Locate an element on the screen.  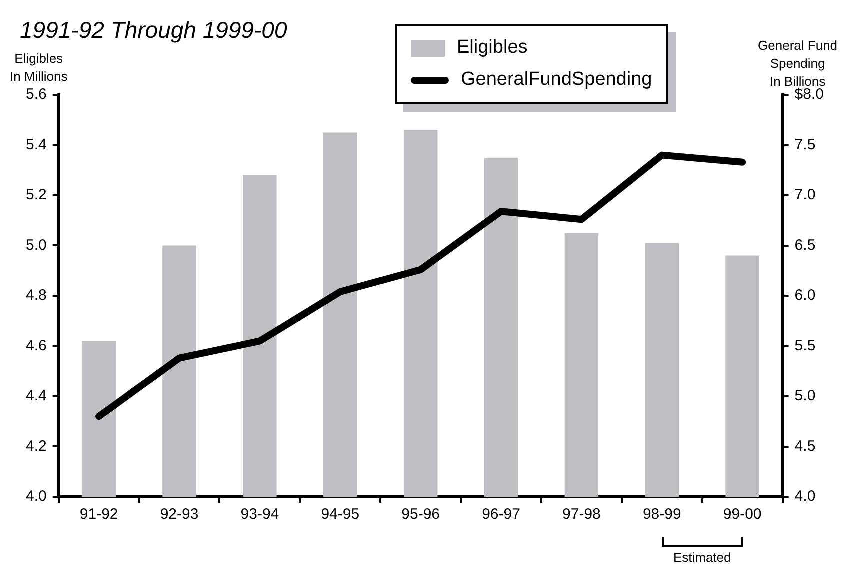
y-tick-label: 5.2 is located at coordinates (36, 195).